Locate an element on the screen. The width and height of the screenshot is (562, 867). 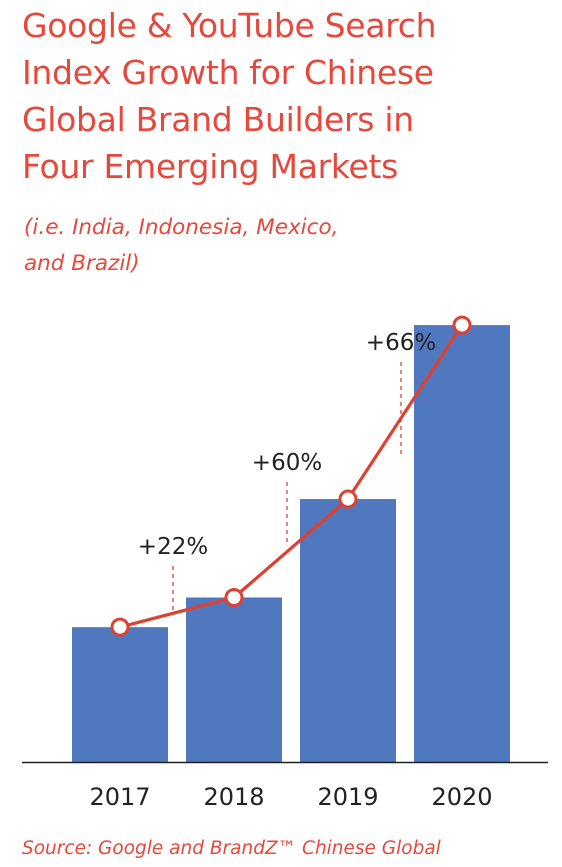
bar-2020 is located at coordinates (462, 543).